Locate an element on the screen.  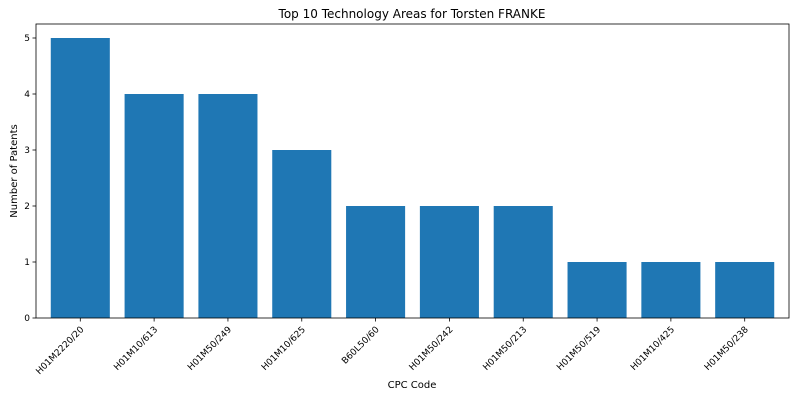
x-tick-label: H01M50/238 is located at coordinates (727, 349).